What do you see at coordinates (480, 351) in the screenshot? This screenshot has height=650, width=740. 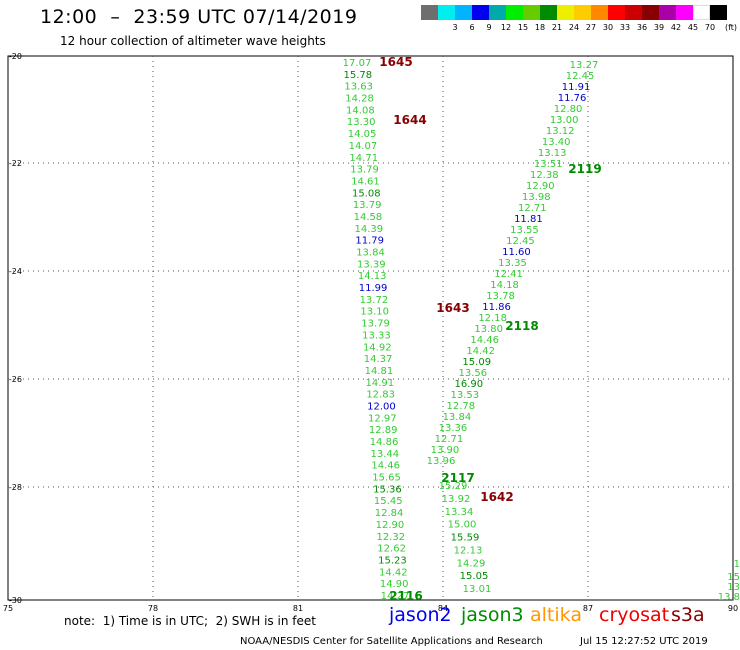 I see `swh-value: 14.42` at bounding box center [480, 351].